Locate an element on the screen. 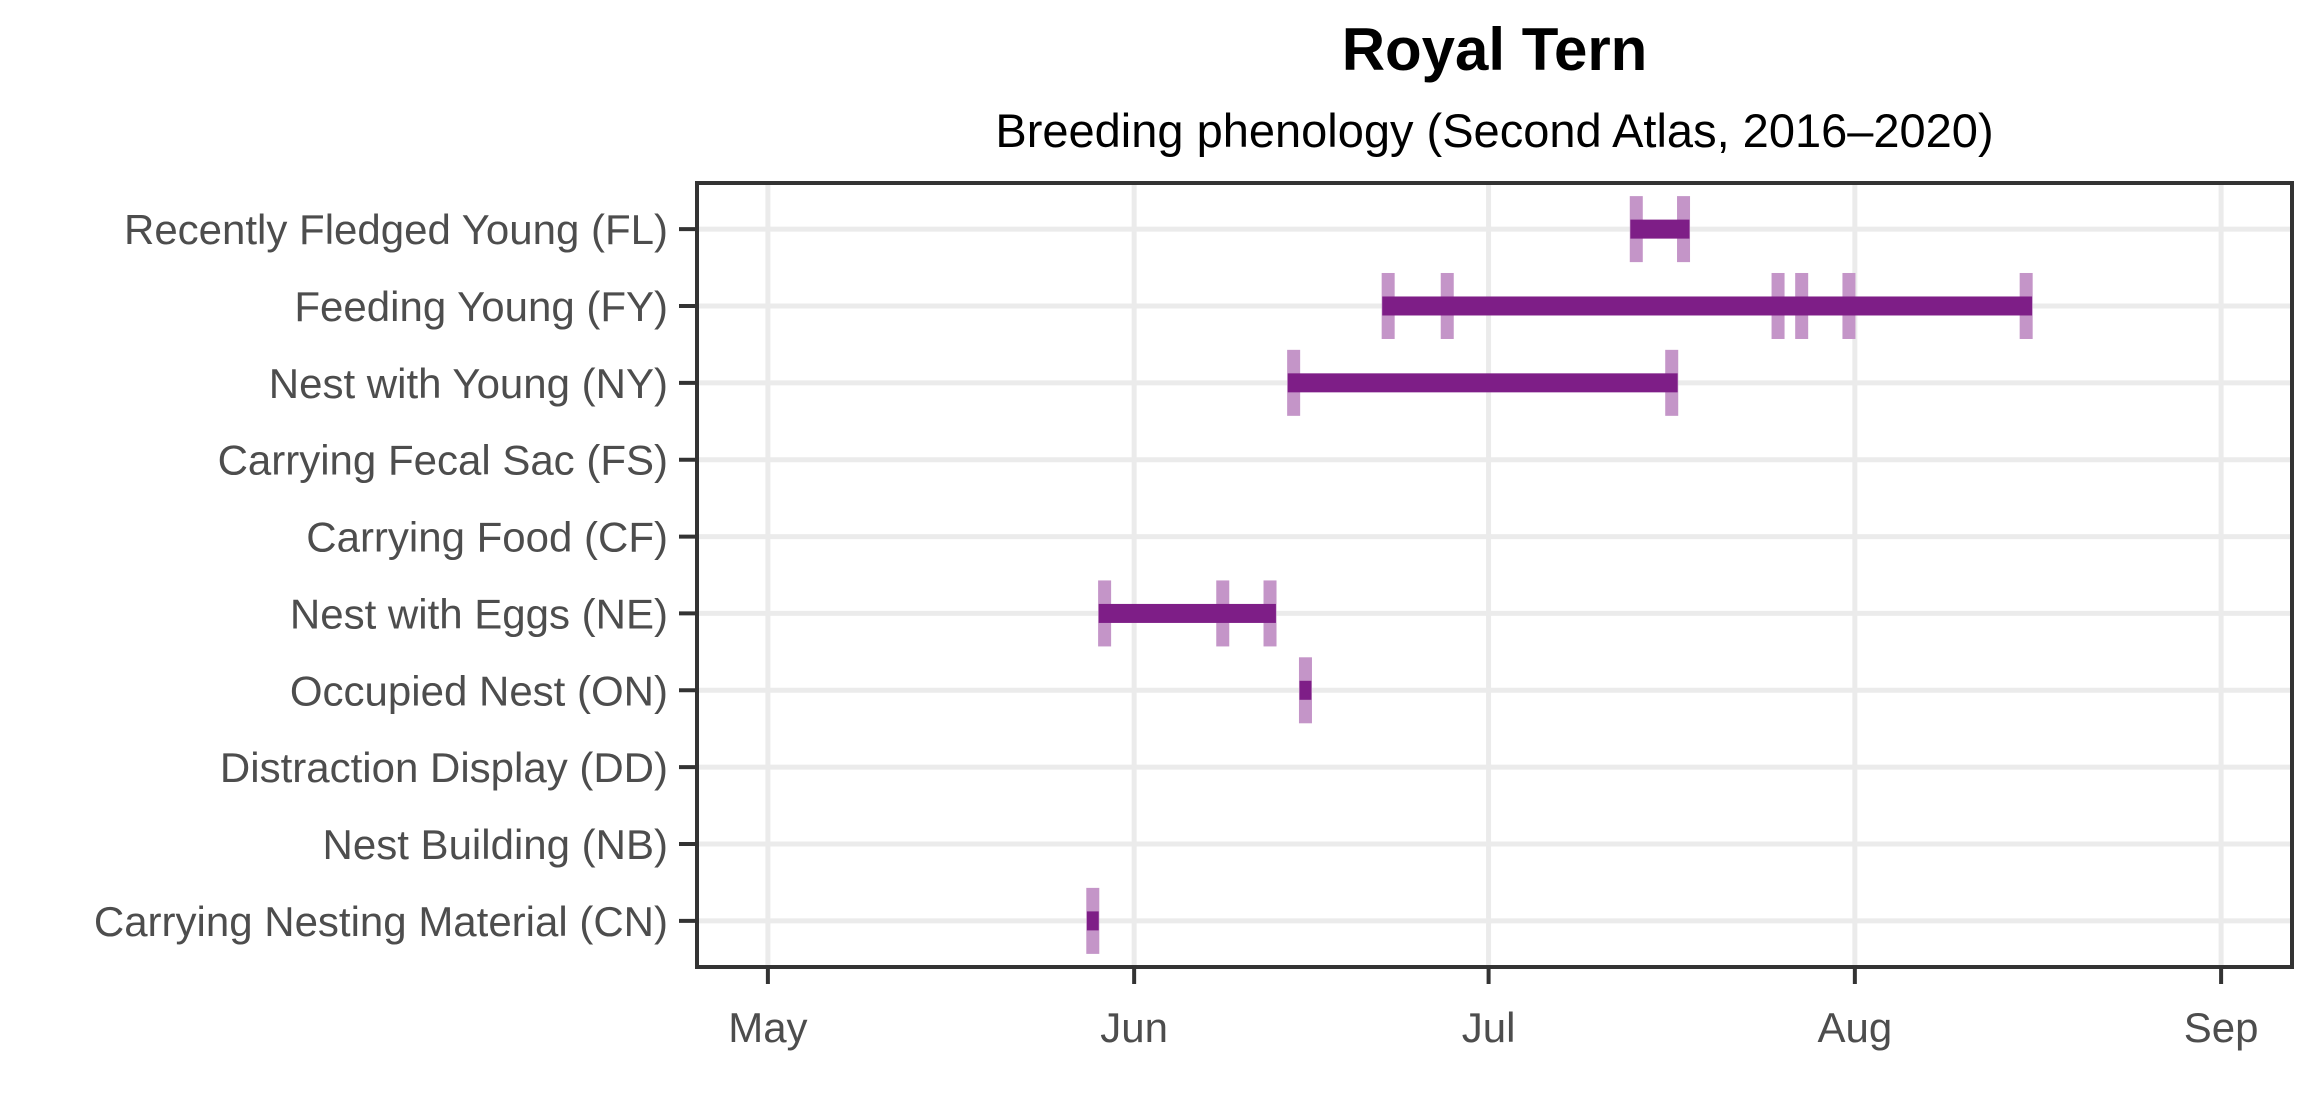  x-axis-label-May: May is located at coordinates (767, 1027).